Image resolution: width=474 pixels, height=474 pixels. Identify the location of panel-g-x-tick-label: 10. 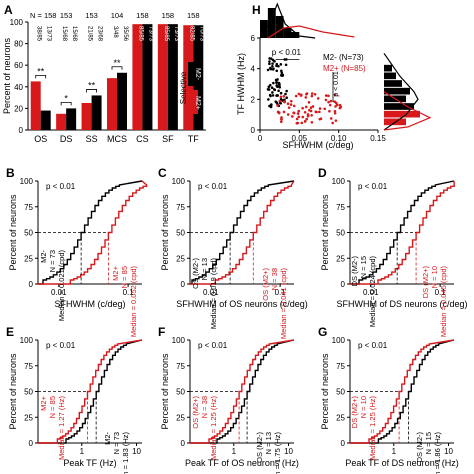
(448, 451).